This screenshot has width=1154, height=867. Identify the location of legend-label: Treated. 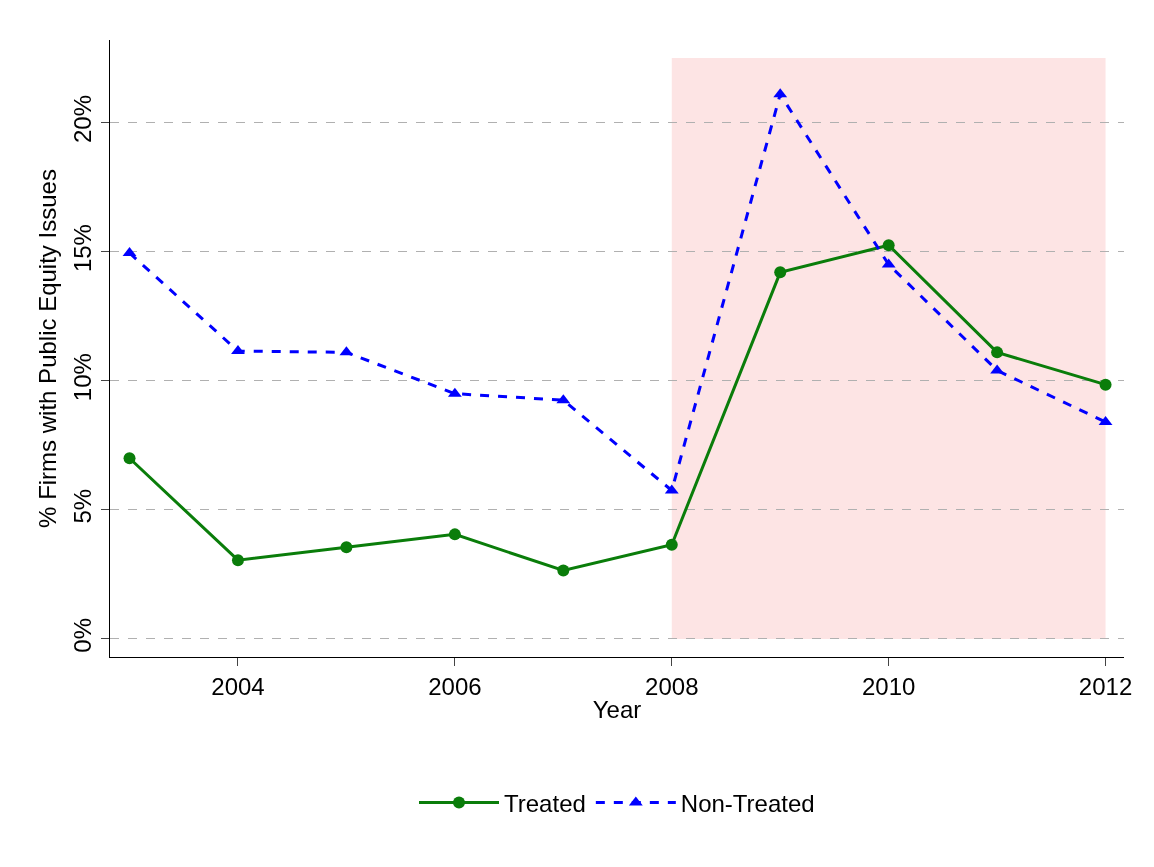
(545, 803).